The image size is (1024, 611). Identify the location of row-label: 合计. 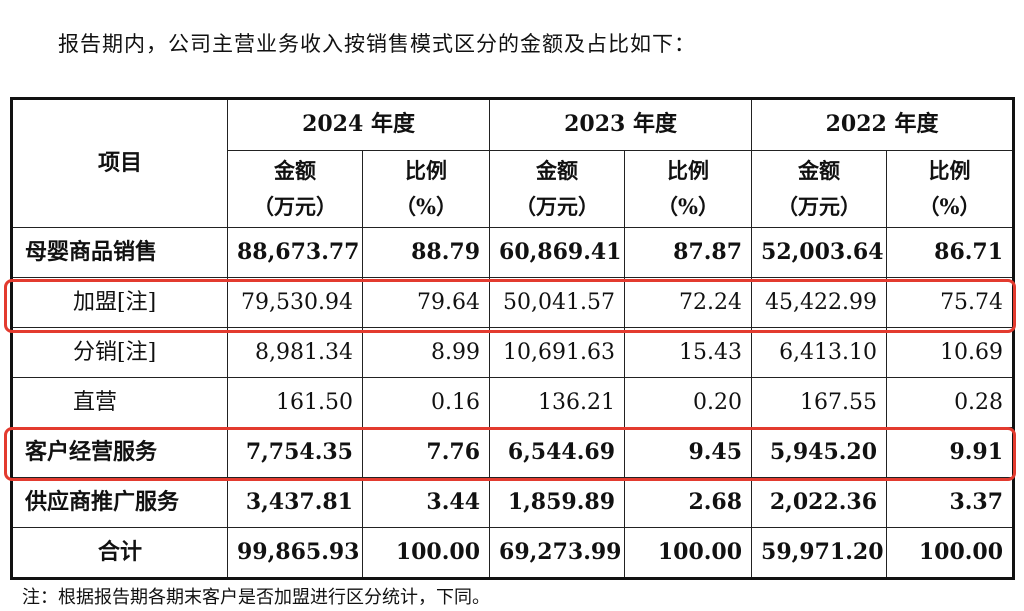
(119, 553).